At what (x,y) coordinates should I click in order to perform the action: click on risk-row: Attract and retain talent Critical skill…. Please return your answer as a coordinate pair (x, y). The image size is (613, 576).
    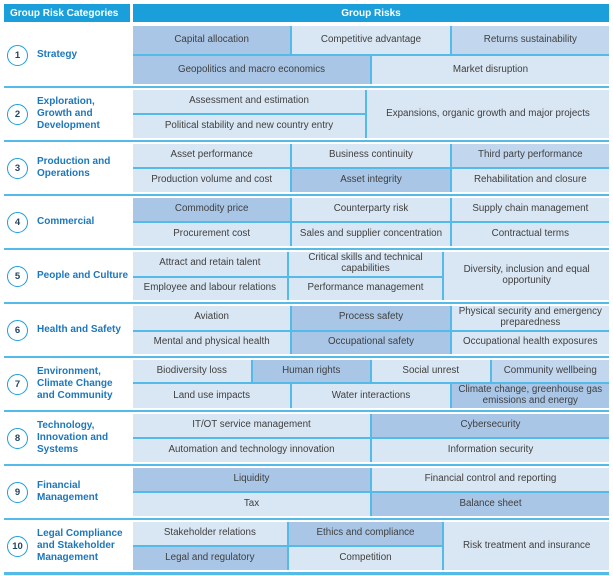
    Looking at the image, I should click on (288, 264).